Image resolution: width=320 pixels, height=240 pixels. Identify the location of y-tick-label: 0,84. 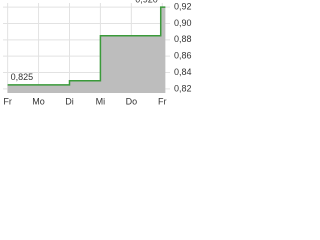
(183, 72).